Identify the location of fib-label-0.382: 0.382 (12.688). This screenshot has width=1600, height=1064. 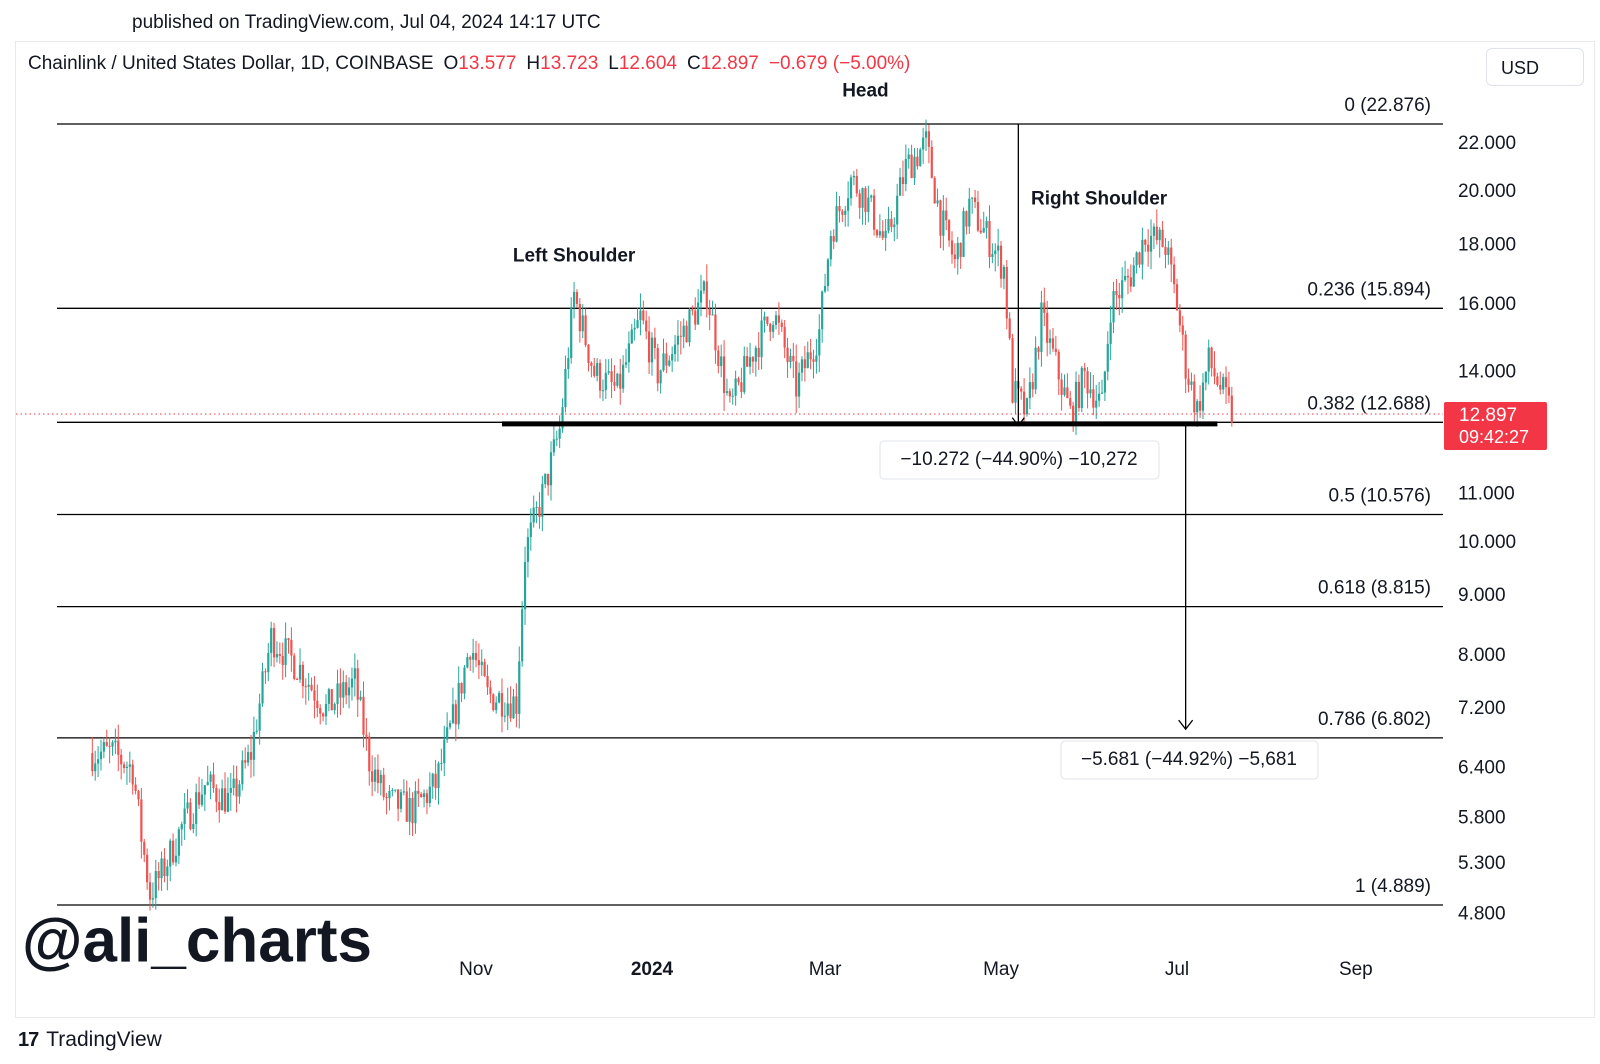
(1369, 403).